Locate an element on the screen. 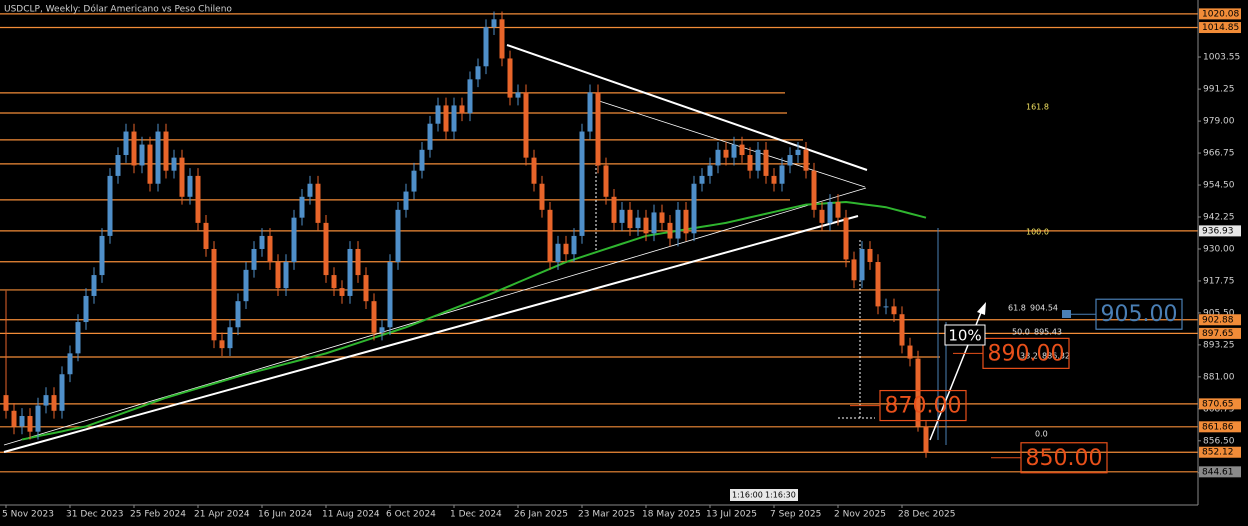 The height and width of the screenshot is (526, 1248). y-tick-label: 954.50 is located at coordinates (1219, 186).